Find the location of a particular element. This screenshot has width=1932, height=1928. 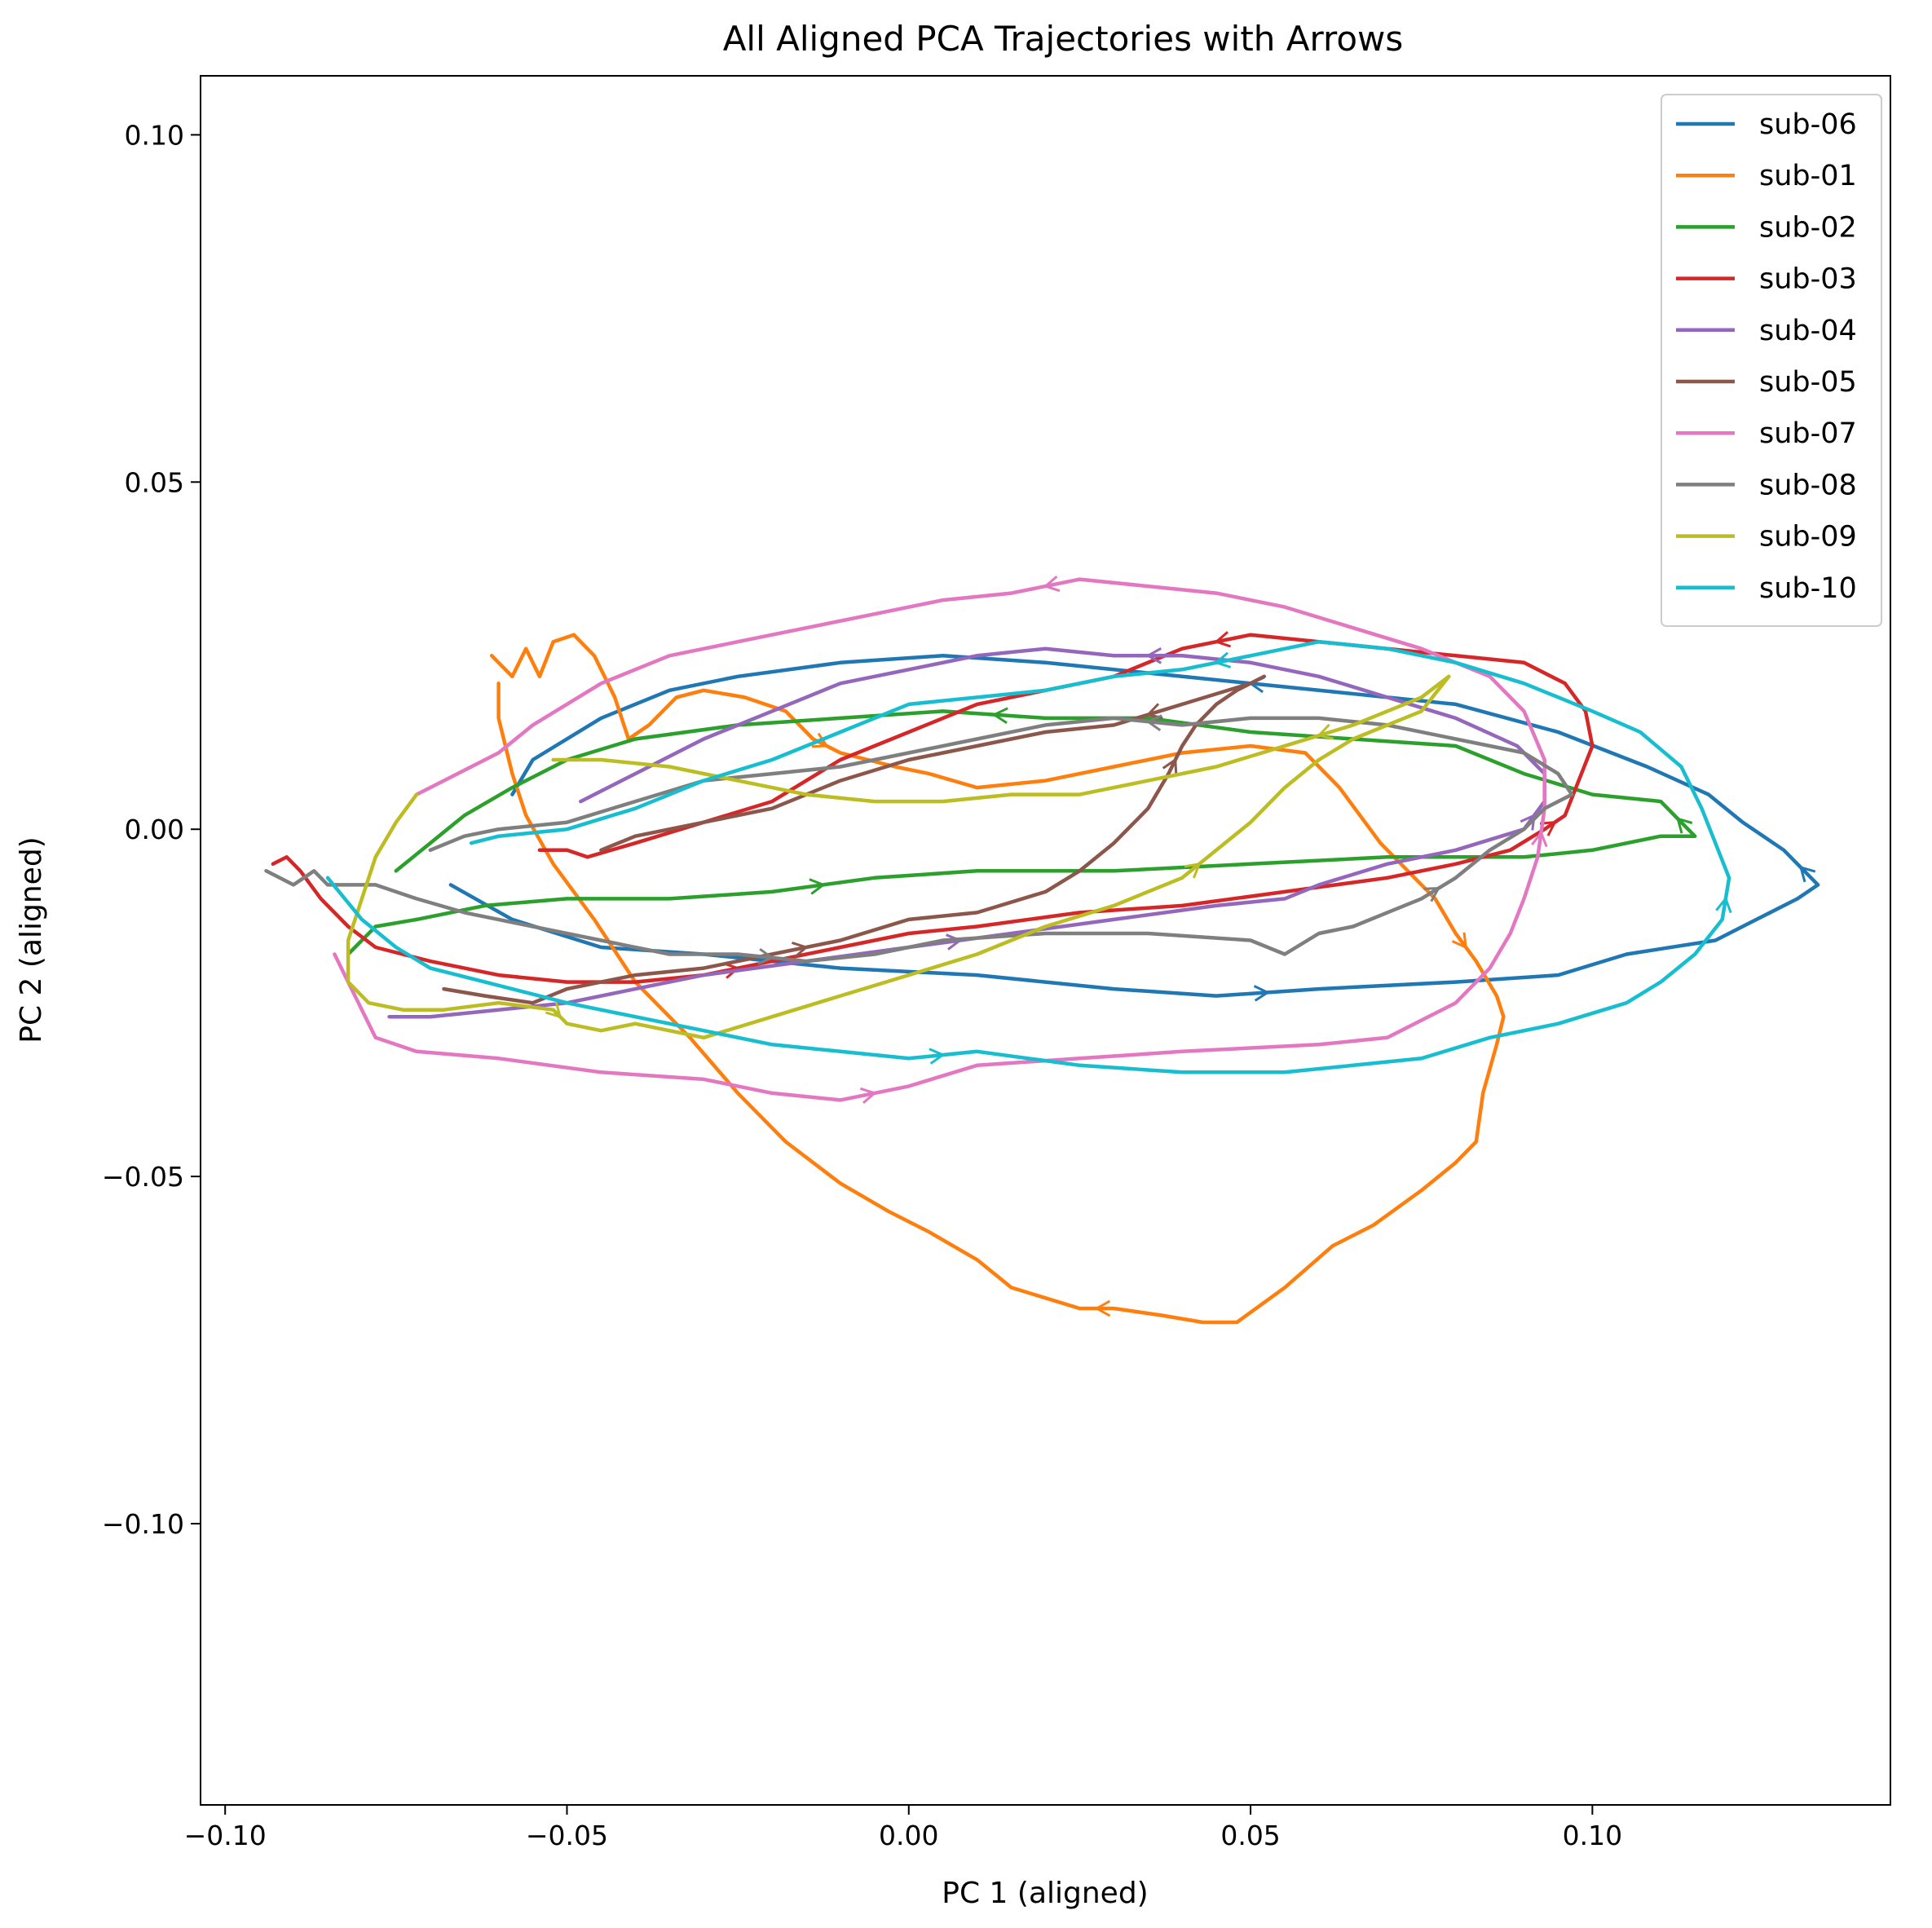

y-tick-label: 0.05 is located at coordinates (154, 482).